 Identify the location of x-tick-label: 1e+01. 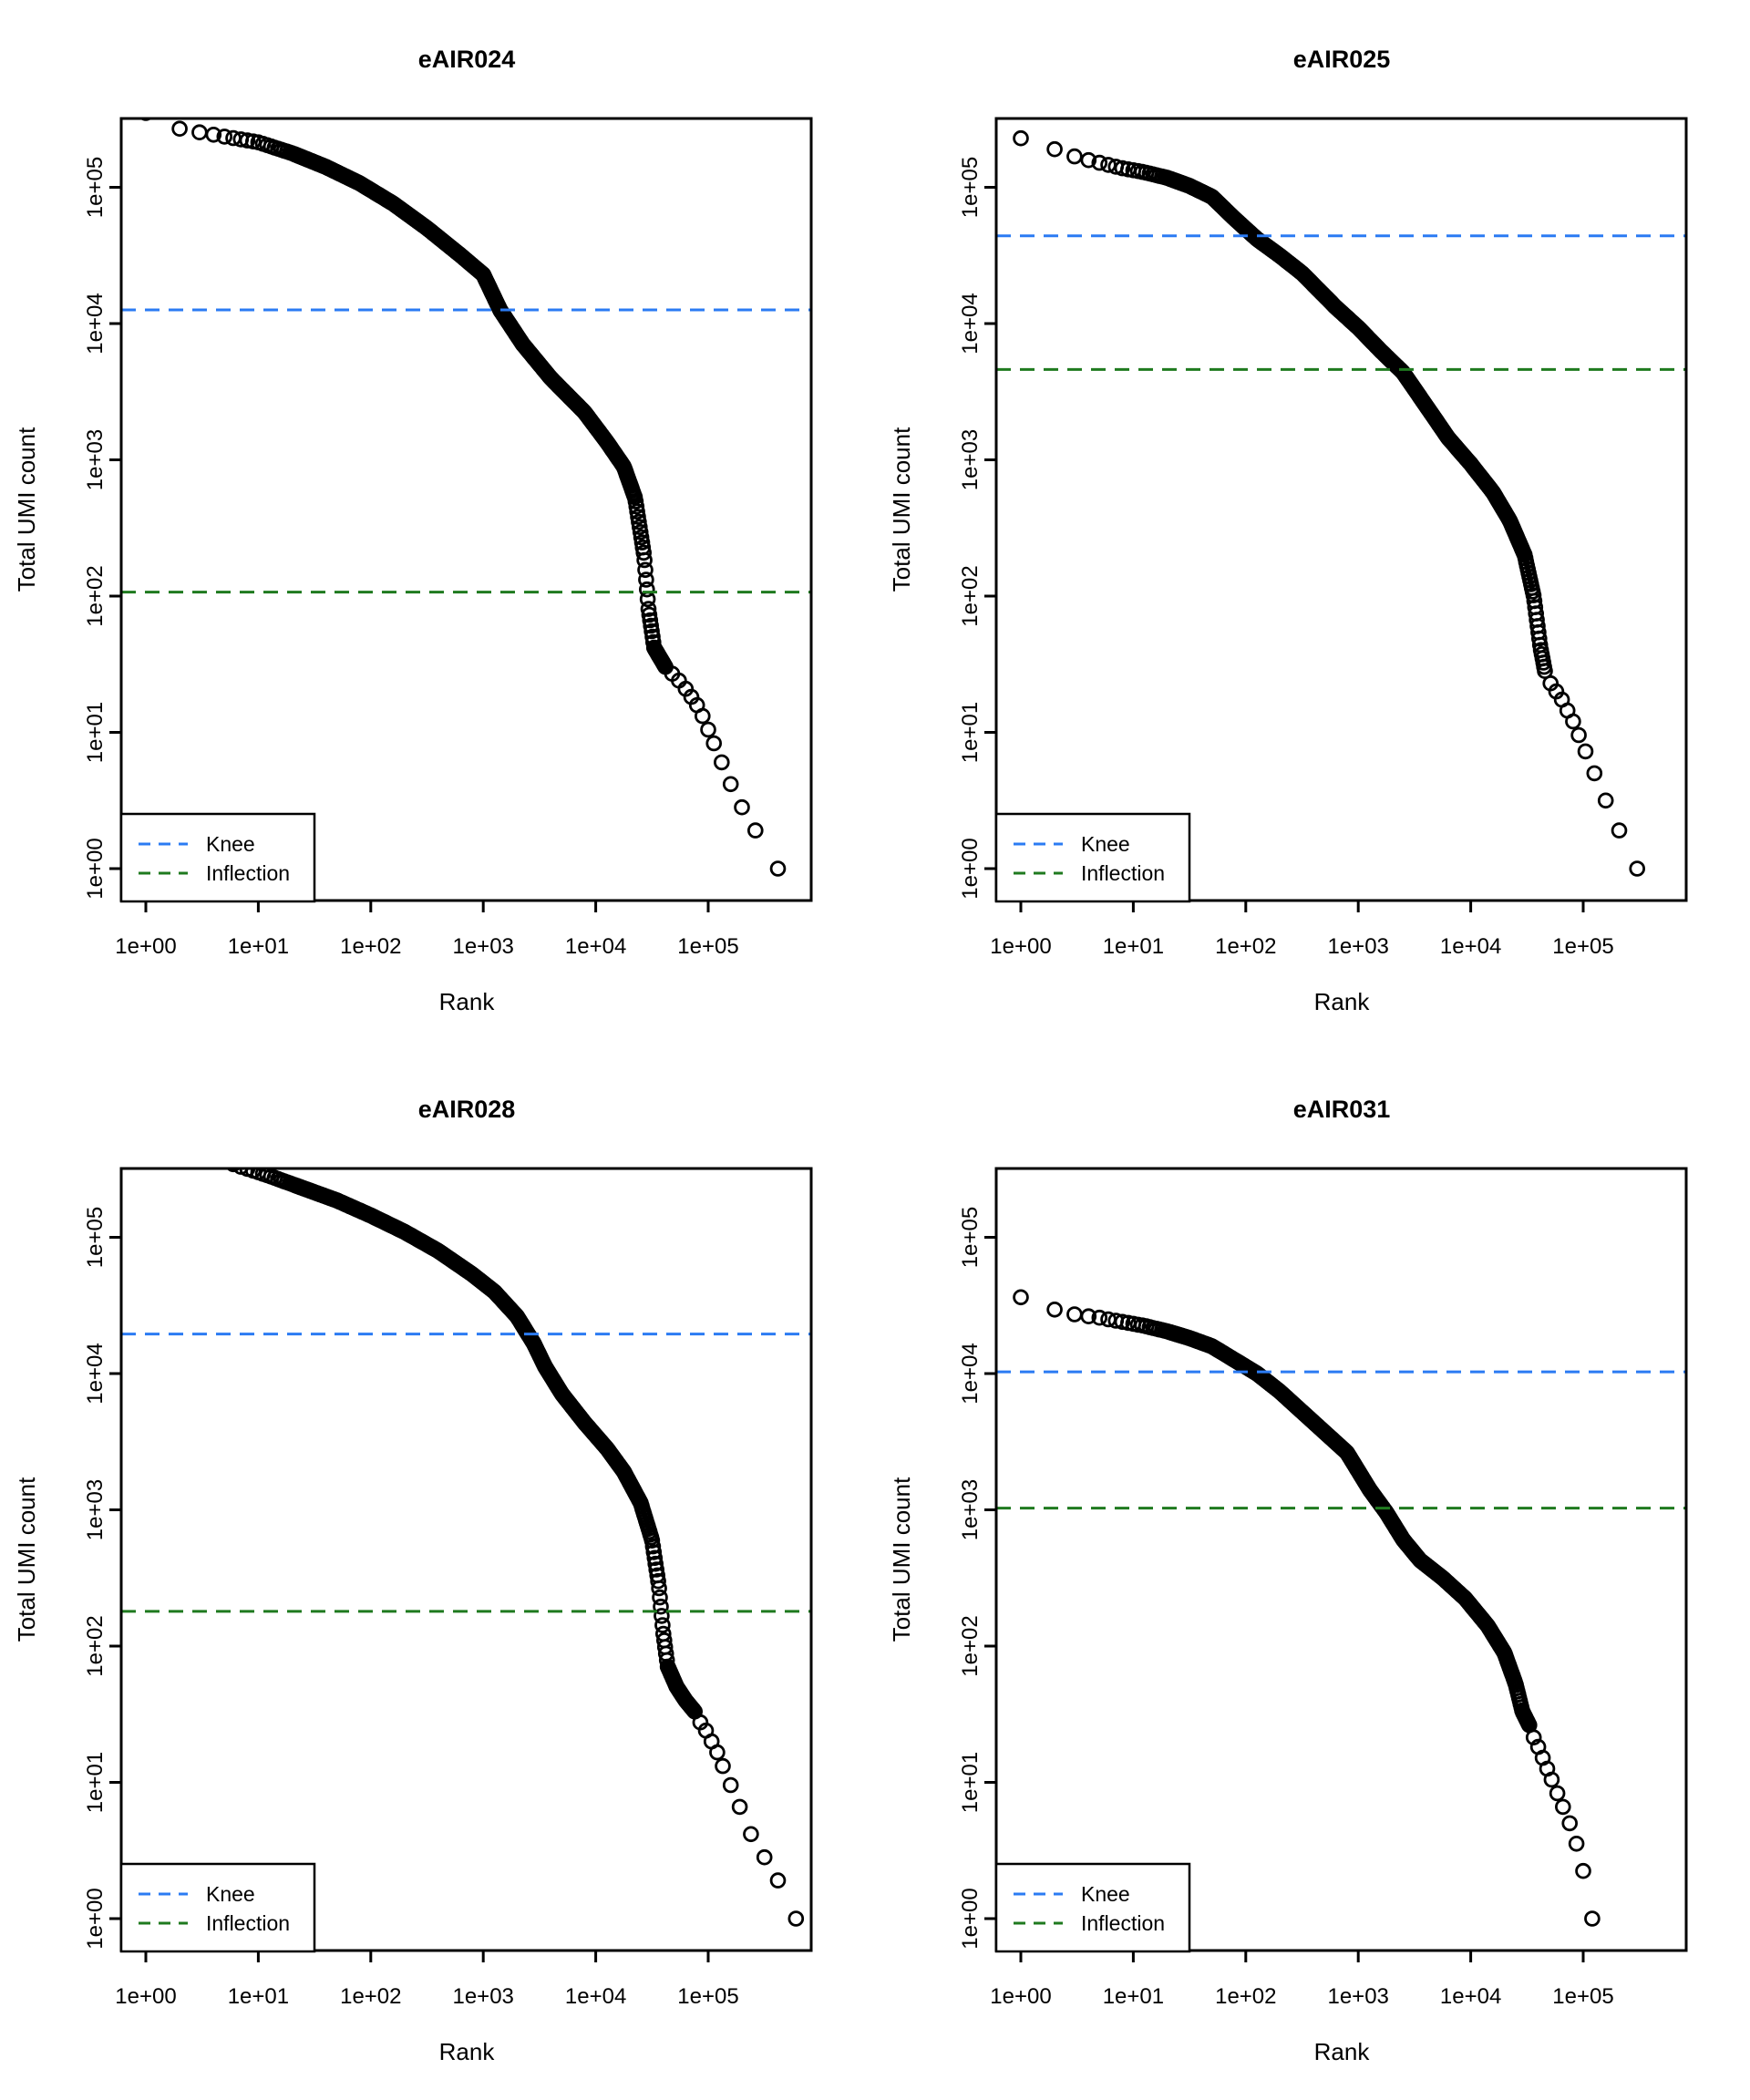
(258, 1997).